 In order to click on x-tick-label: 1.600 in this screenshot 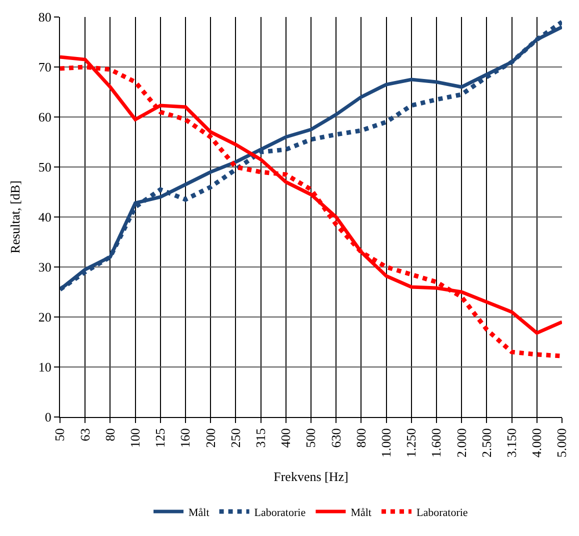, I will do `click(436, 443)`.